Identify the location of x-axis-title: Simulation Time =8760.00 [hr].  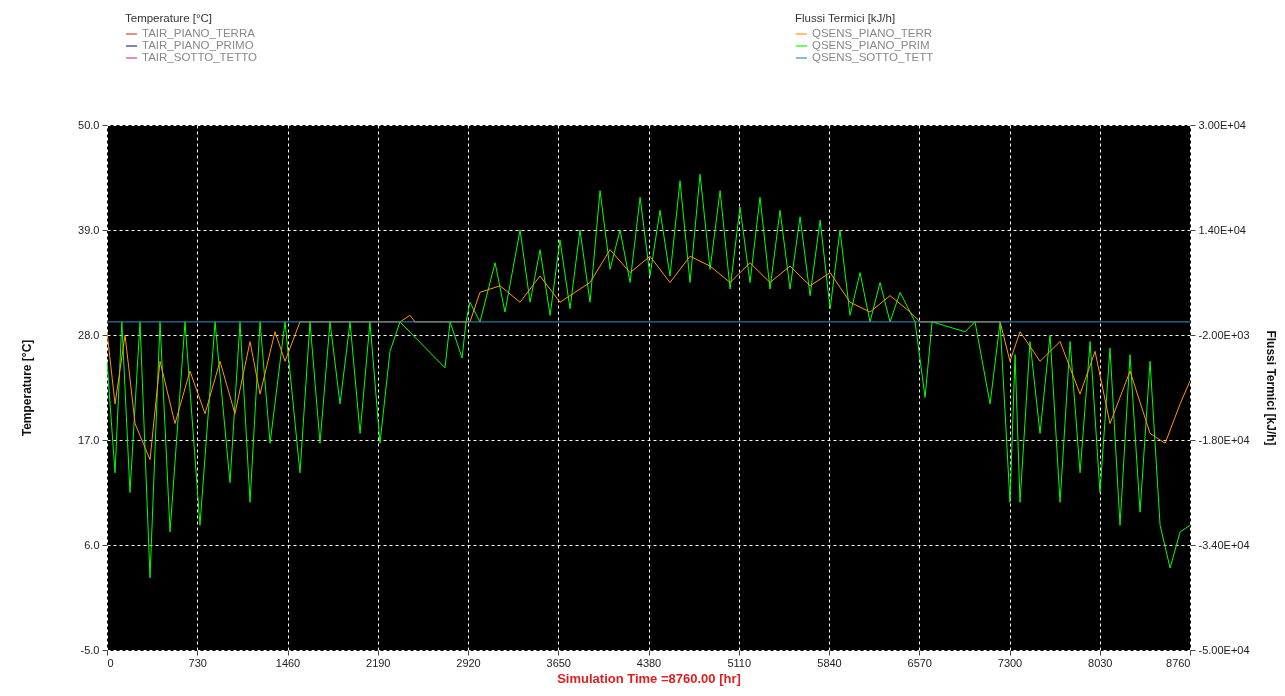
(649, 678).